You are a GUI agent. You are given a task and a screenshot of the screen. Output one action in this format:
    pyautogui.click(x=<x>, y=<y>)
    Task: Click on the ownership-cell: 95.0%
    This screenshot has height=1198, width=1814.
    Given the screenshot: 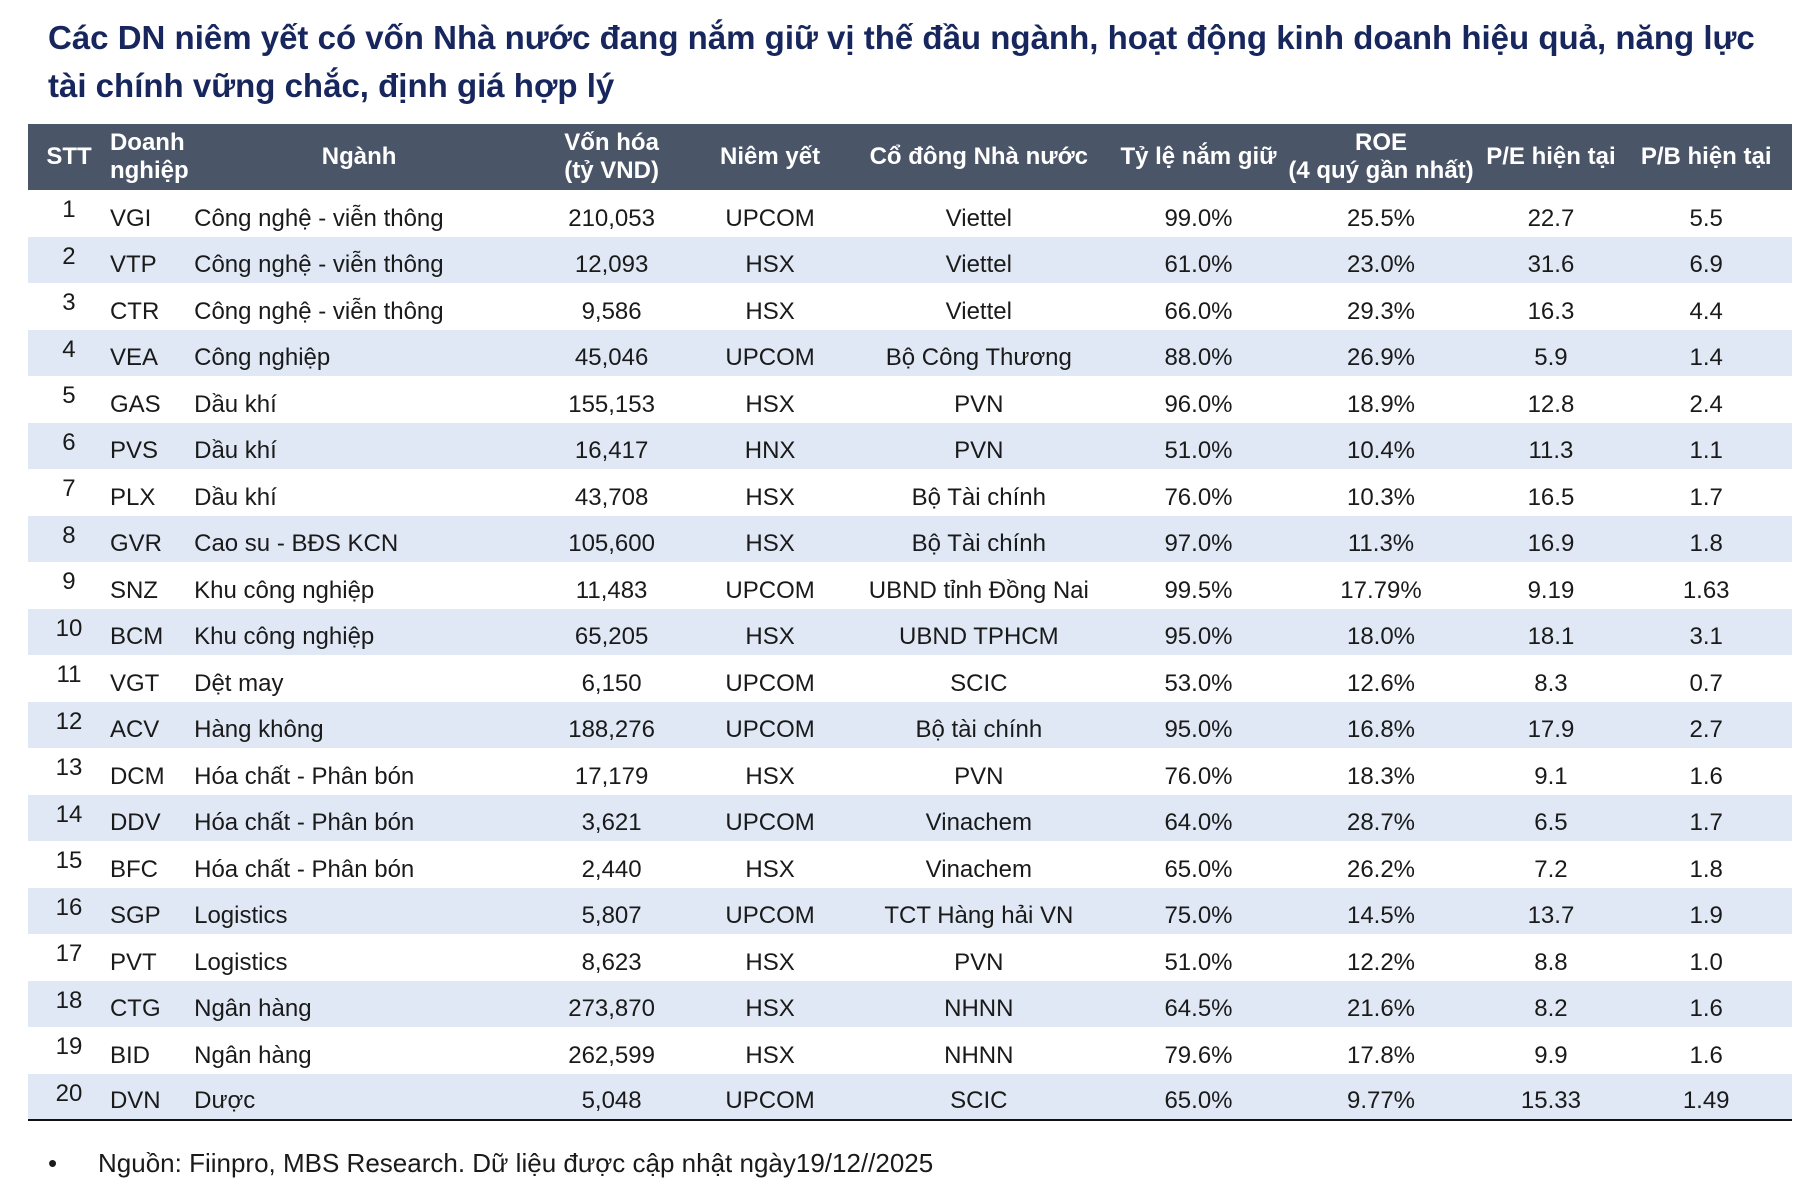 What is the action you would take?
    pyautogui.click(x=1198, y=636)
    